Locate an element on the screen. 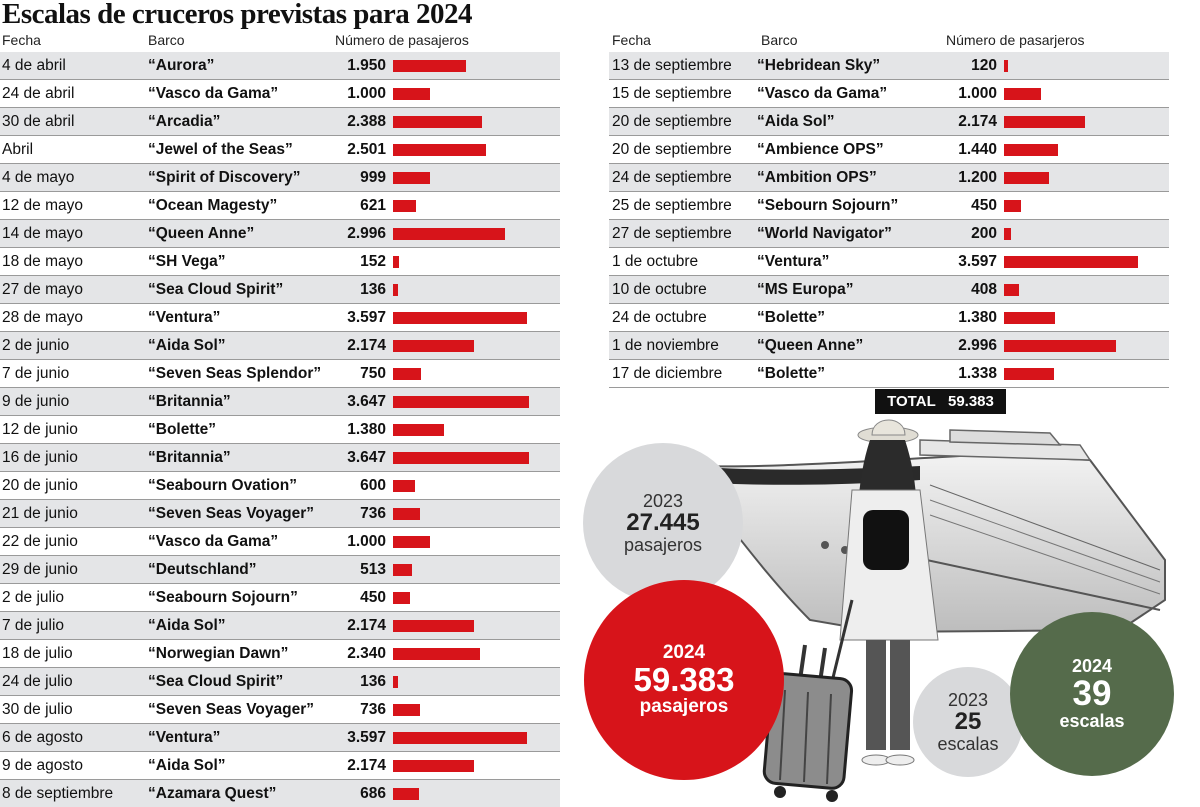 The image size is (1200, 807). row-passengers: 120 is located at coordinates (984, 65).